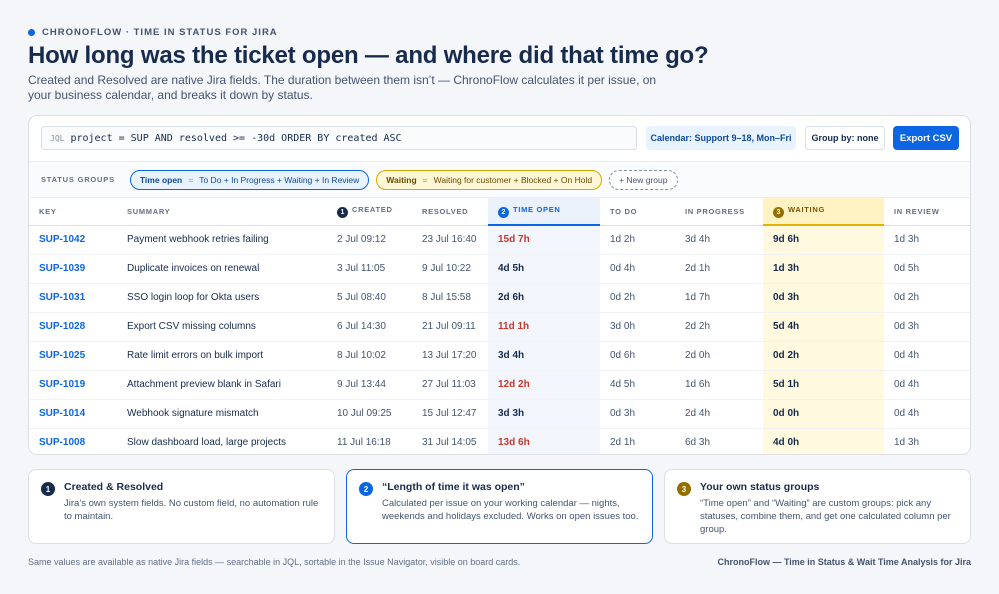 This screenshot has width=999, height=594. Describe the element at coordinates (503, 212) in the screenshot. I see `step-2-icon: 2` at that location.